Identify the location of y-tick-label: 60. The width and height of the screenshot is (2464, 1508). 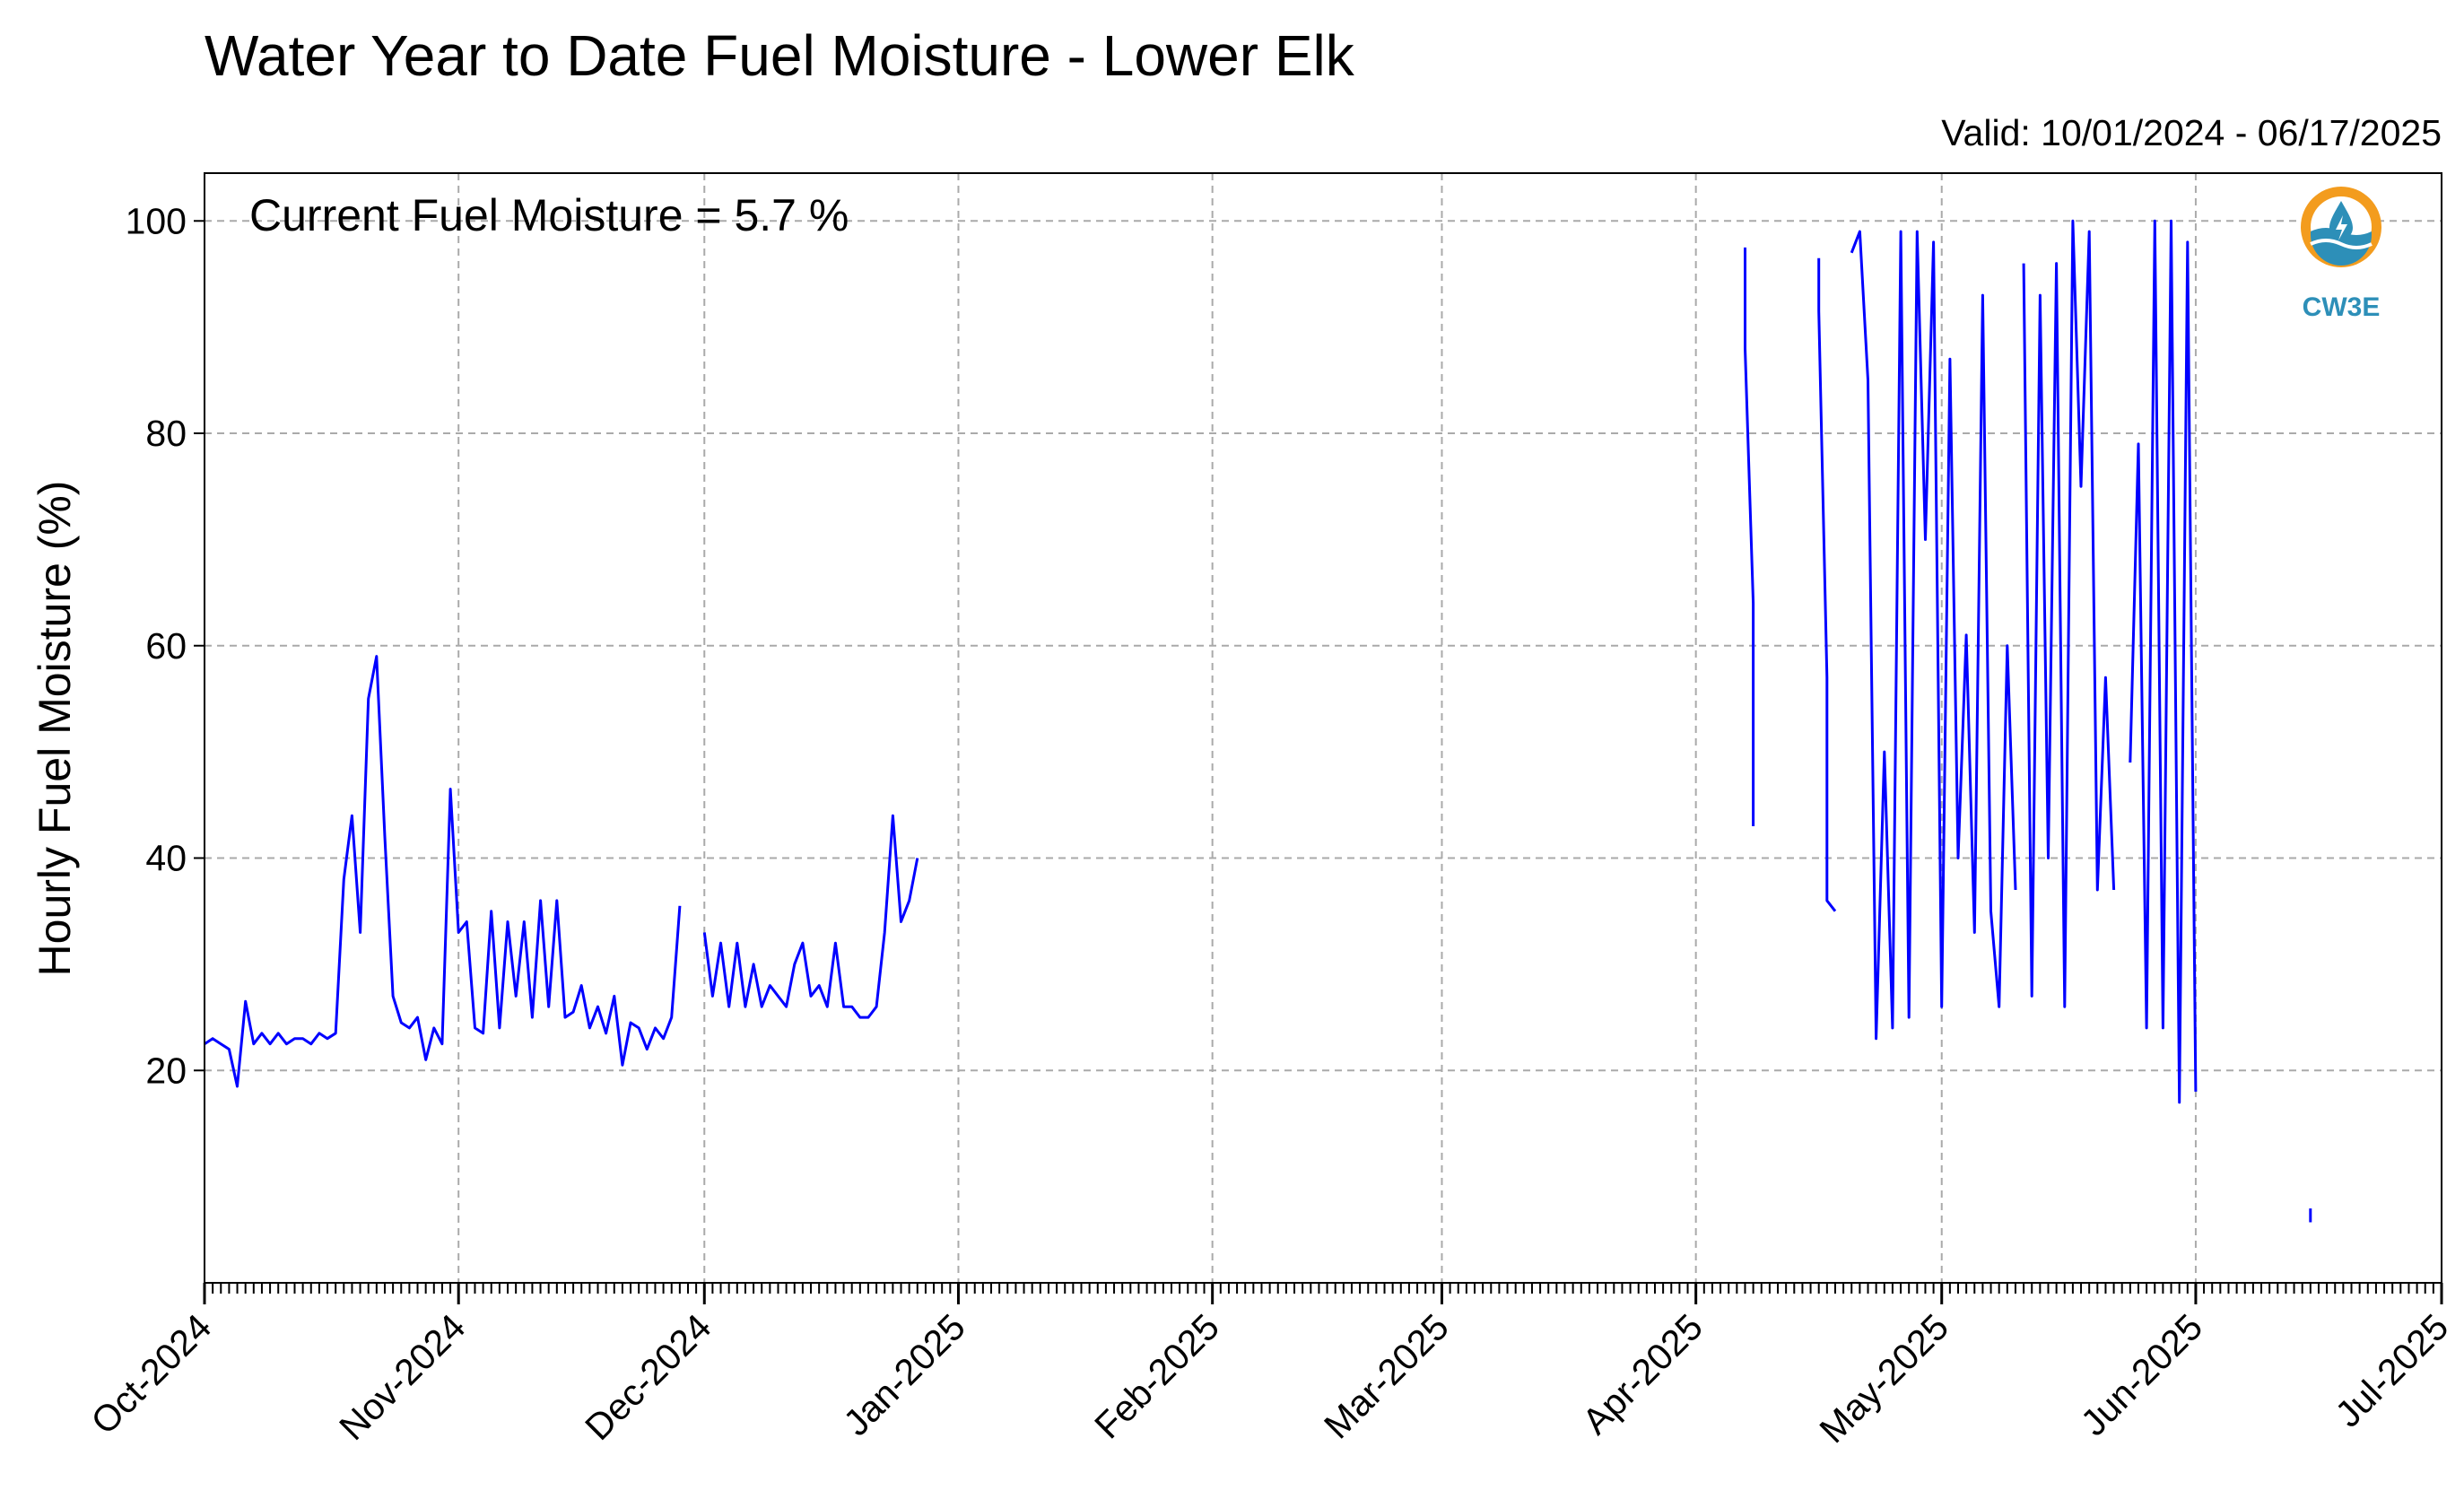
(166, 646).